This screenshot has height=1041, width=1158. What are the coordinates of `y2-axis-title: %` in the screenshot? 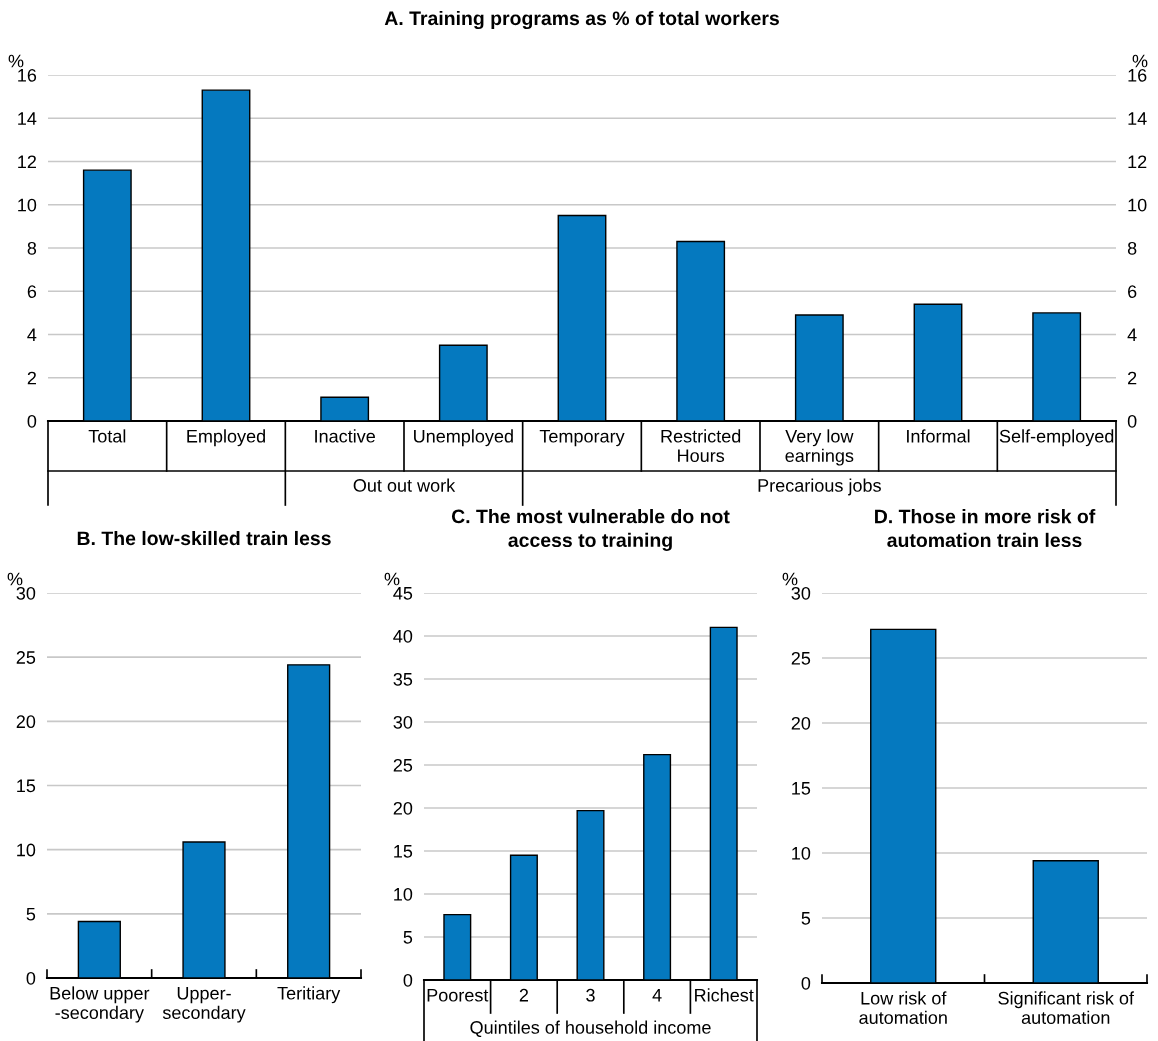 It's located at (1140, 61).